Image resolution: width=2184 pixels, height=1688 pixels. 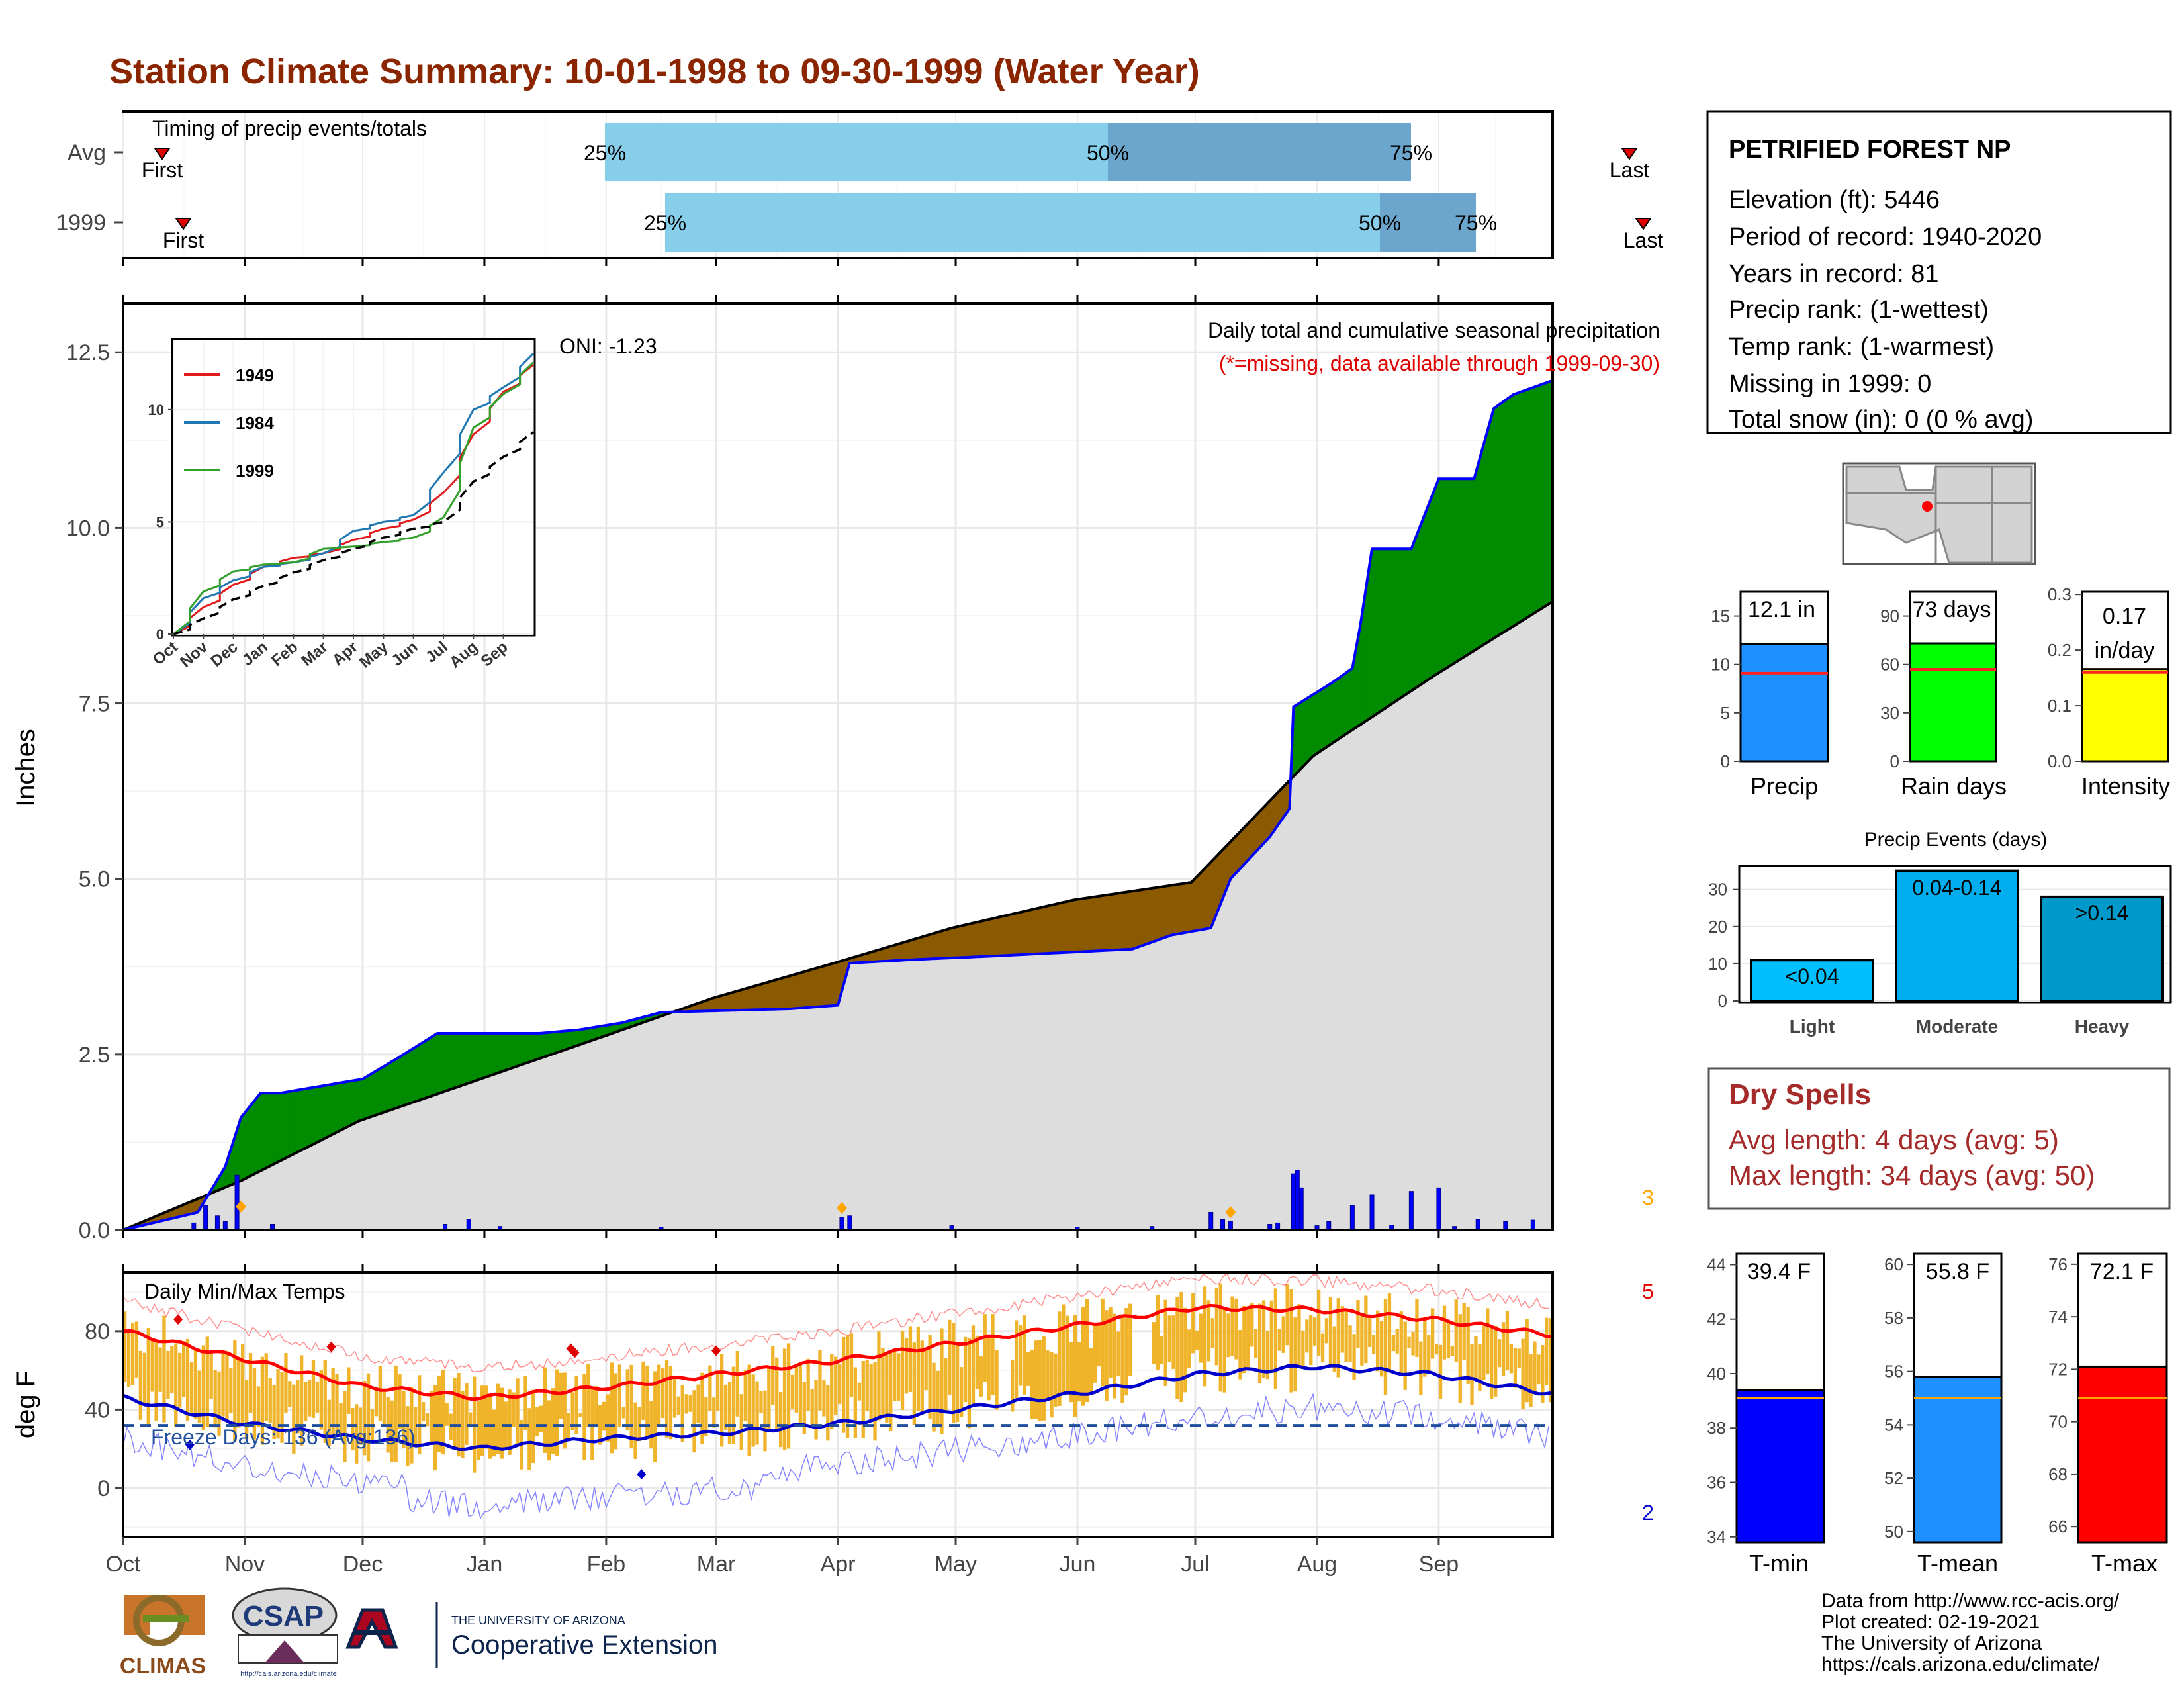 I want to click on station-snow: Total snow (in): 0 (0 % avg), so click(x=1881, y=420).